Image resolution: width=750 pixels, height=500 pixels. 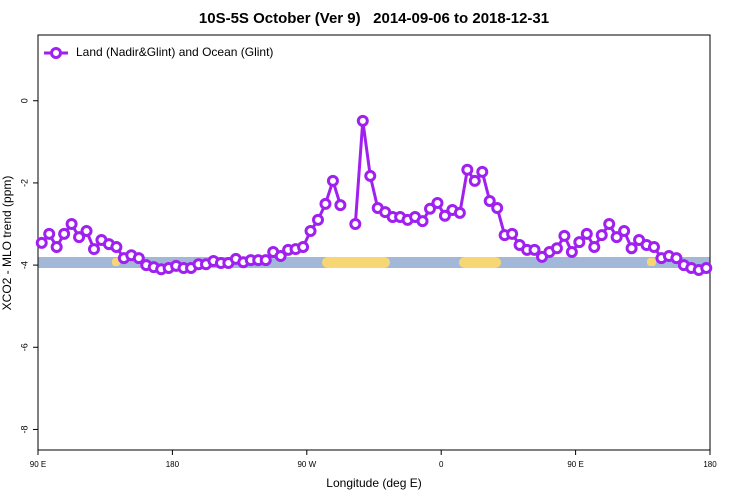 I want to click on map-strip, so click(x=374, y=262).